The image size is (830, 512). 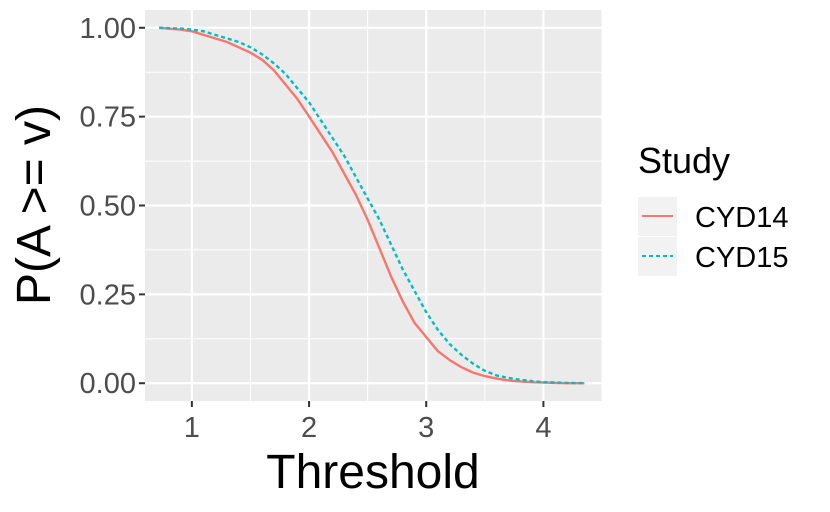 I want to click on legend: Study CYD14 CYD15, so click(x=713, y=208).